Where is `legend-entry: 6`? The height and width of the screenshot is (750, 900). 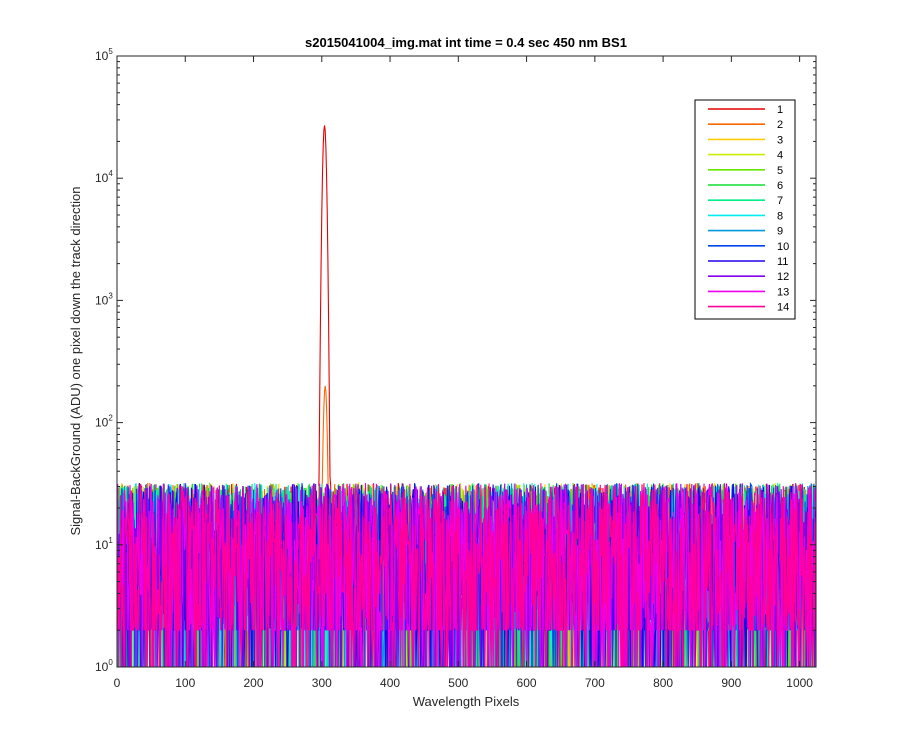
legend-entry: 6 is located at coordinates (780, 186).